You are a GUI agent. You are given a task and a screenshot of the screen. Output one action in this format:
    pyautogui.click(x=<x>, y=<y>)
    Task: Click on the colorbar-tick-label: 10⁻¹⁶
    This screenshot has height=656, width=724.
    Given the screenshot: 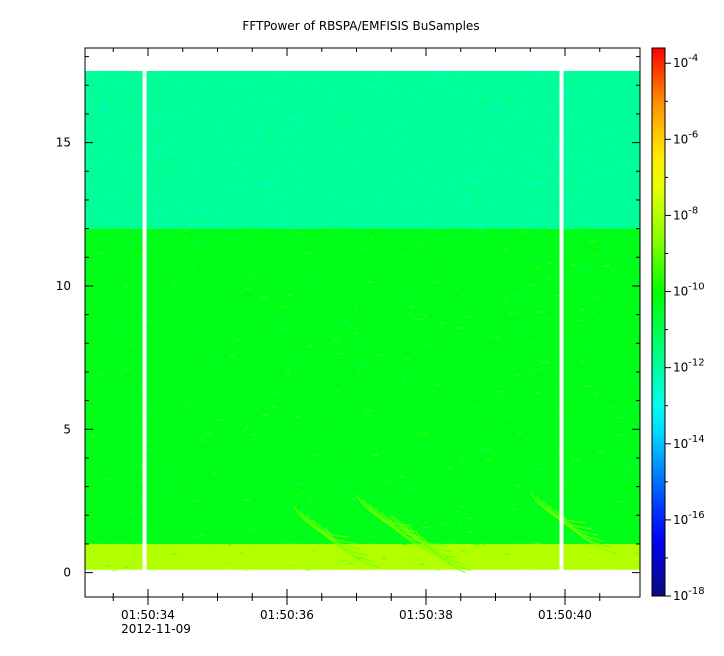 What is the action you would take?
    pyautogui.click(x=689, y=518)
    